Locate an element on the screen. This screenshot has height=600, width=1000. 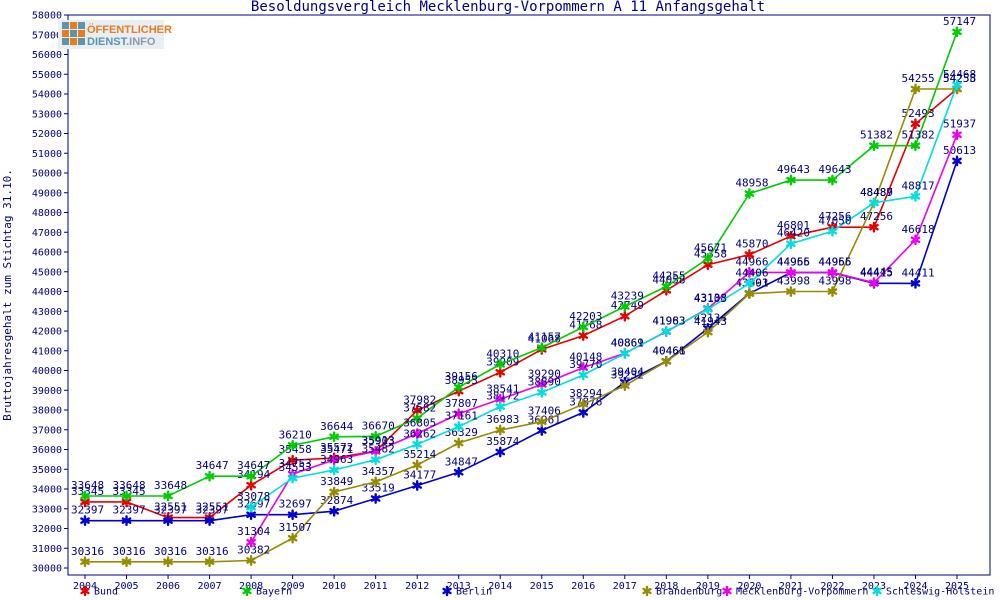
logo-info-text: .INFO is located at coordinates (141, 42).